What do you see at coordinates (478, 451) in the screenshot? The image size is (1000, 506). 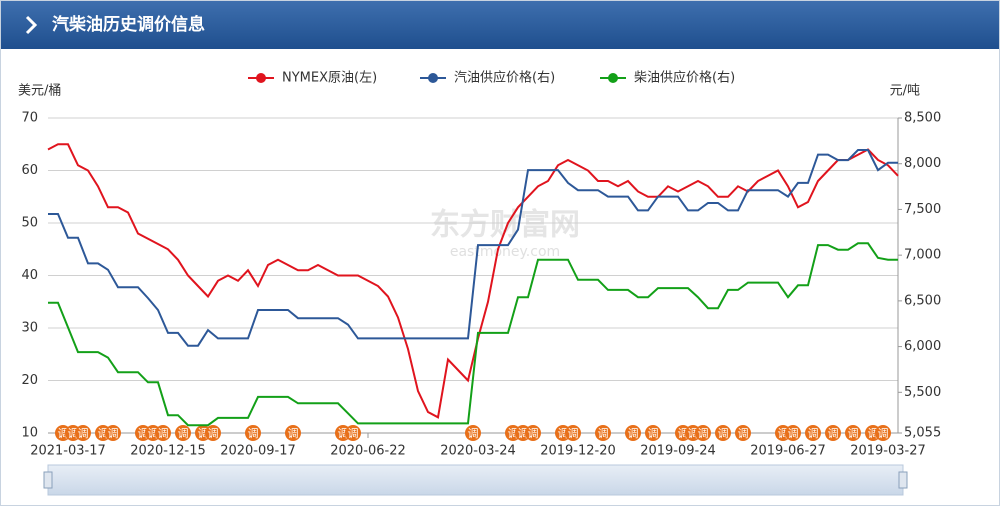 I see `x-tick-label: 2020-03-24` at bounding box center [478, 451].